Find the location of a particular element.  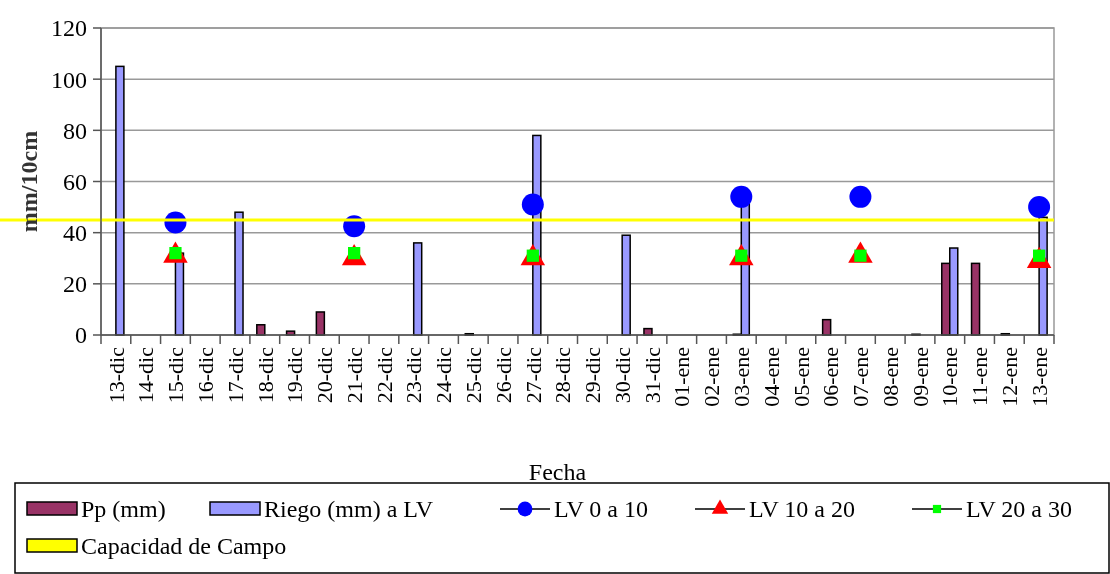

y-axis-title: mm/10cm is located at coordinates (29, 181).